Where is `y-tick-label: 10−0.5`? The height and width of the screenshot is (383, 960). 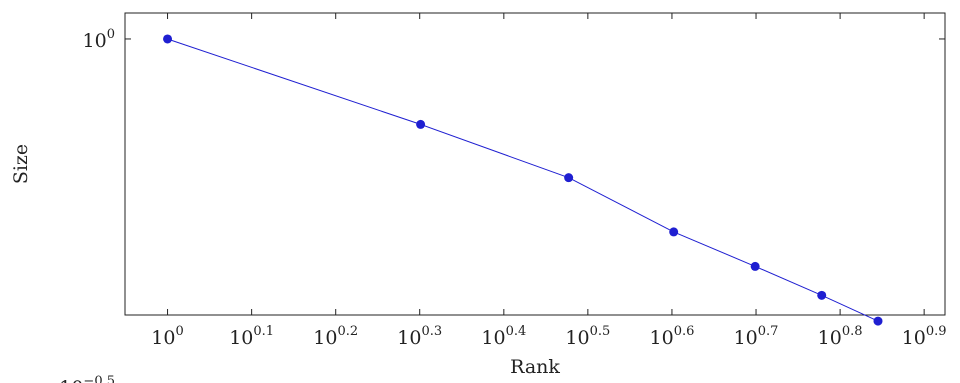 y-tick-label: 10−0.5 is located at coordinates (87, 378).